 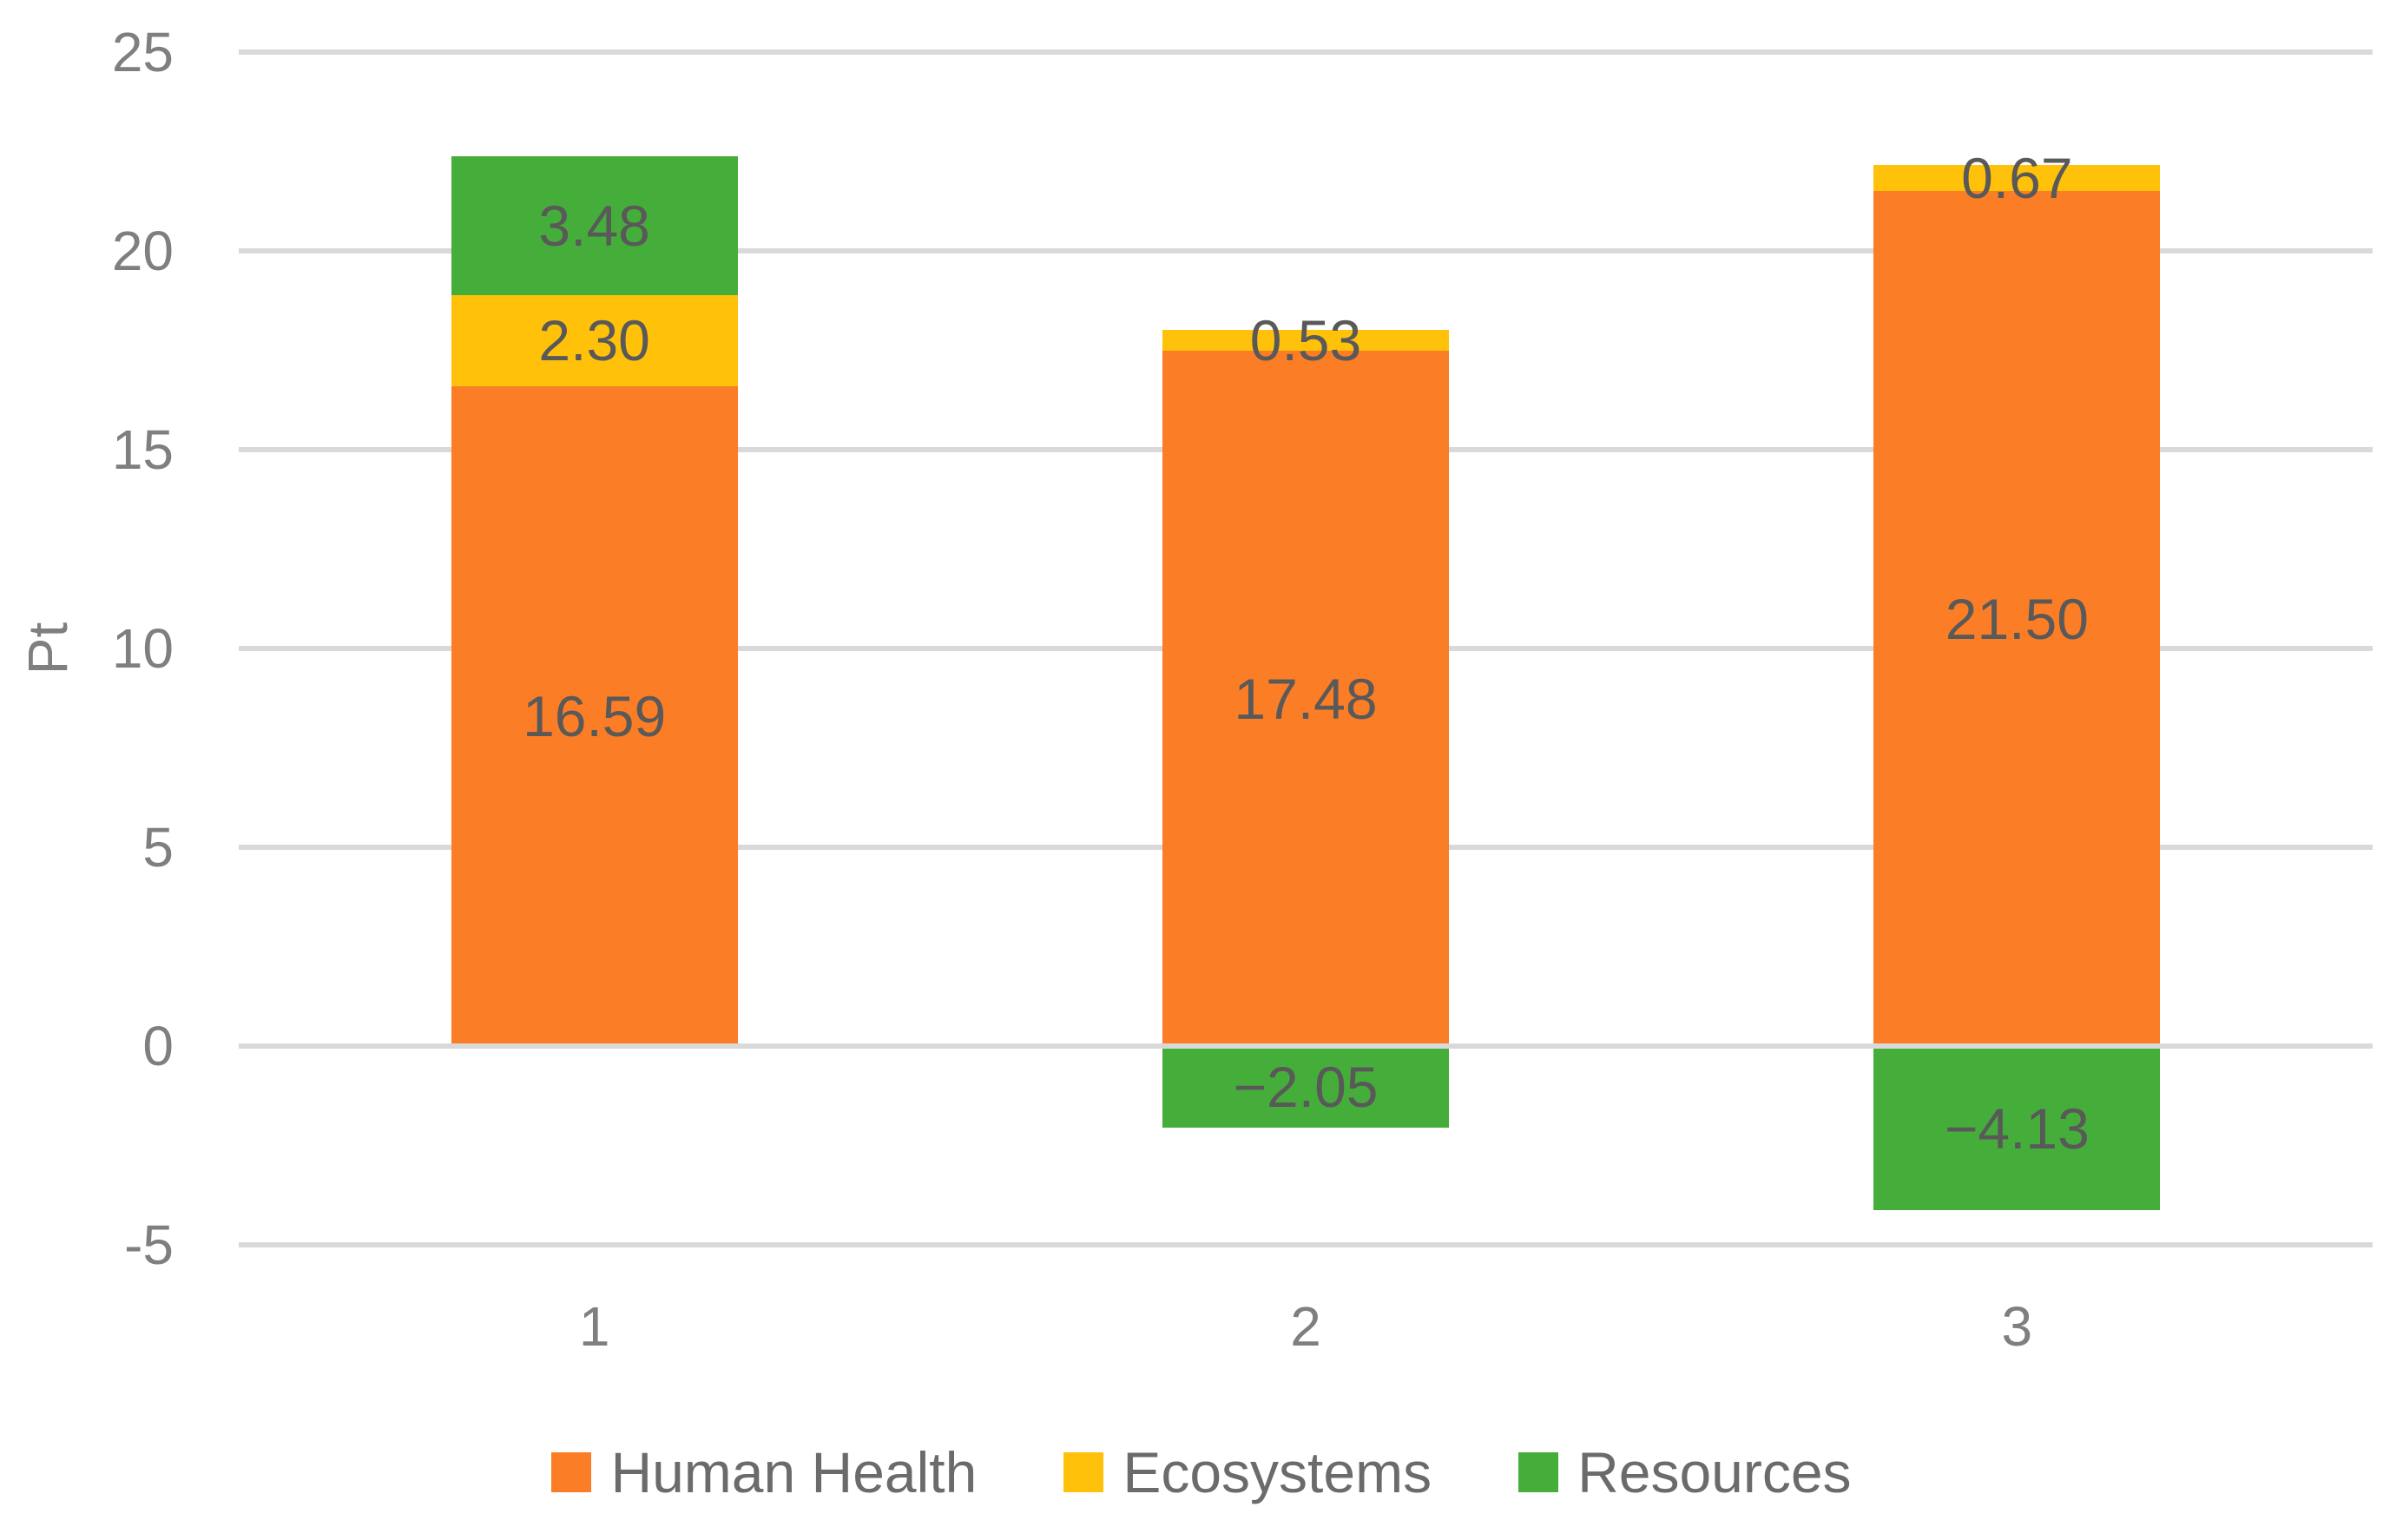 What do you see at coordinates (158, 848) in the screenshot?
I see `y-tick-label: 5` at bounding box center [158, 848].